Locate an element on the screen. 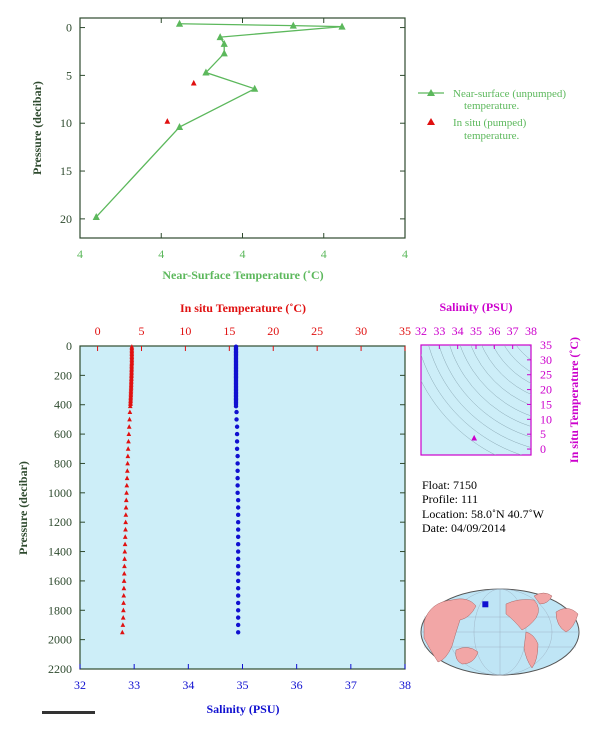  near-surface-marks is located at coordinates (219, 119).